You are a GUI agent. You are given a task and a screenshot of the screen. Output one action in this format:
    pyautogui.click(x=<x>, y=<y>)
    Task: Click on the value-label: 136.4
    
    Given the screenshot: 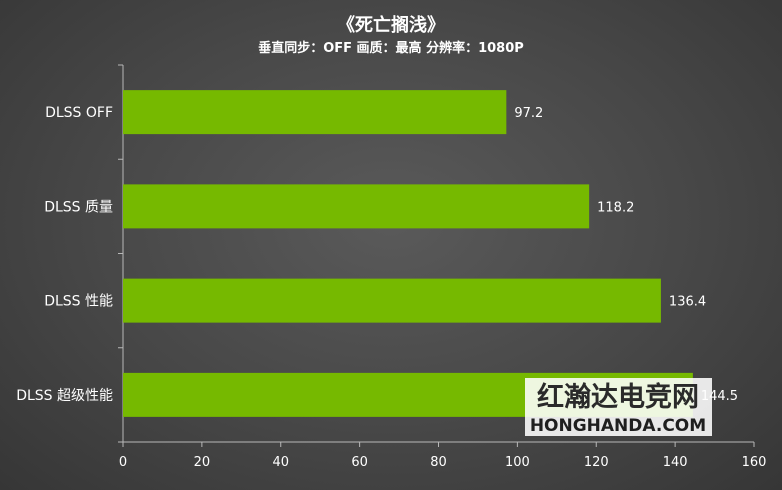 What is the action you would take?
    pyautogui.click(x=687, y=302)
    